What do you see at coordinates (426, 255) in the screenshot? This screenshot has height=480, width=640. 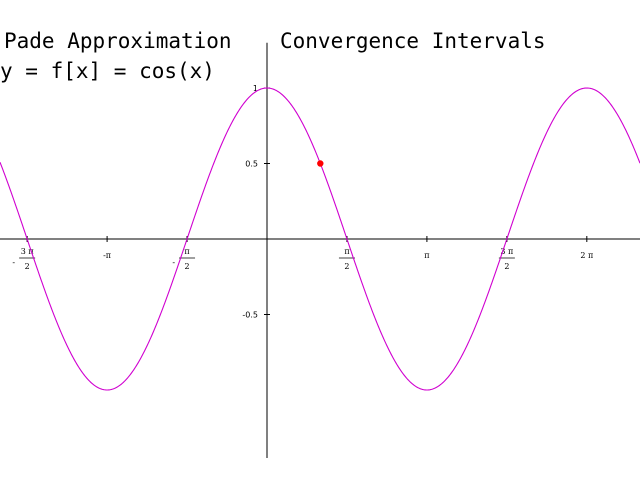 I see `x-tick-label: π` at bounding box center [426, 255].